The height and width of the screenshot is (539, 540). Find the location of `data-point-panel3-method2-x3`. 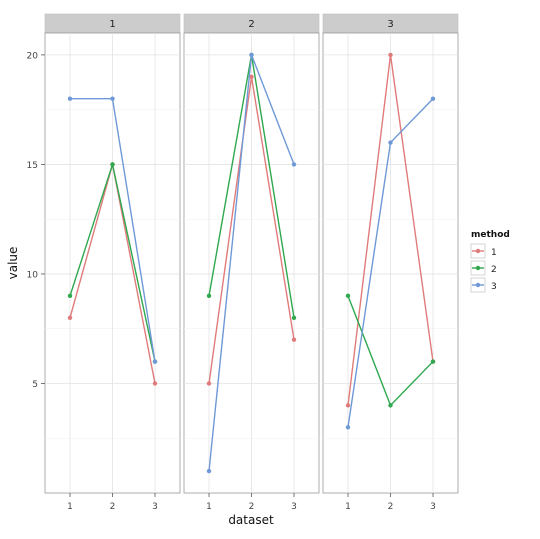

data-point-panel3-method2-x3 is located at coordinates (433, 361).